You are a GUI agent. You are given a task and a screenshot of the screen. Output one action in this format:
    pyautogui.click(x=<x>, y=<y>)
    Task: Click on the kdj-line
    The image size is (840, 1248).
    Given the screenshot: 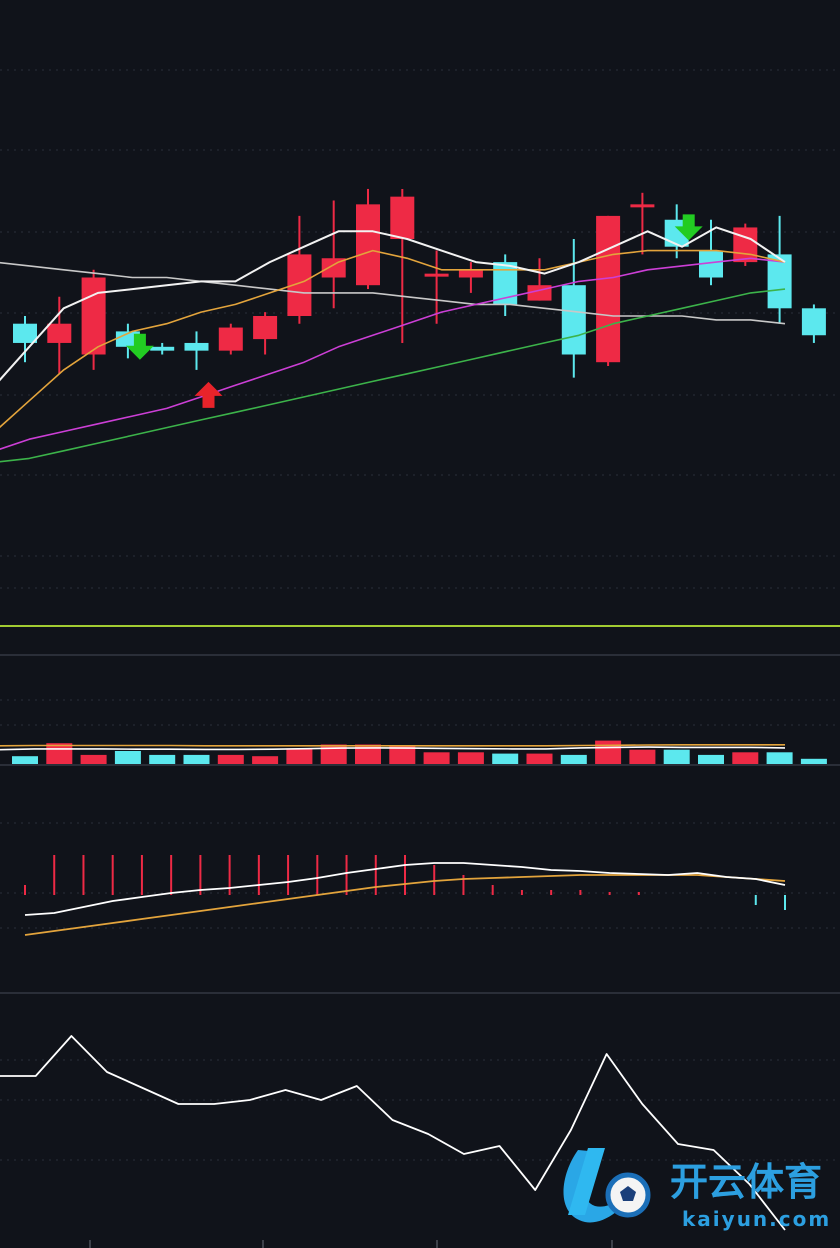 What is the action you would take?
    pyautogui.click(x=393, y=1133)
    